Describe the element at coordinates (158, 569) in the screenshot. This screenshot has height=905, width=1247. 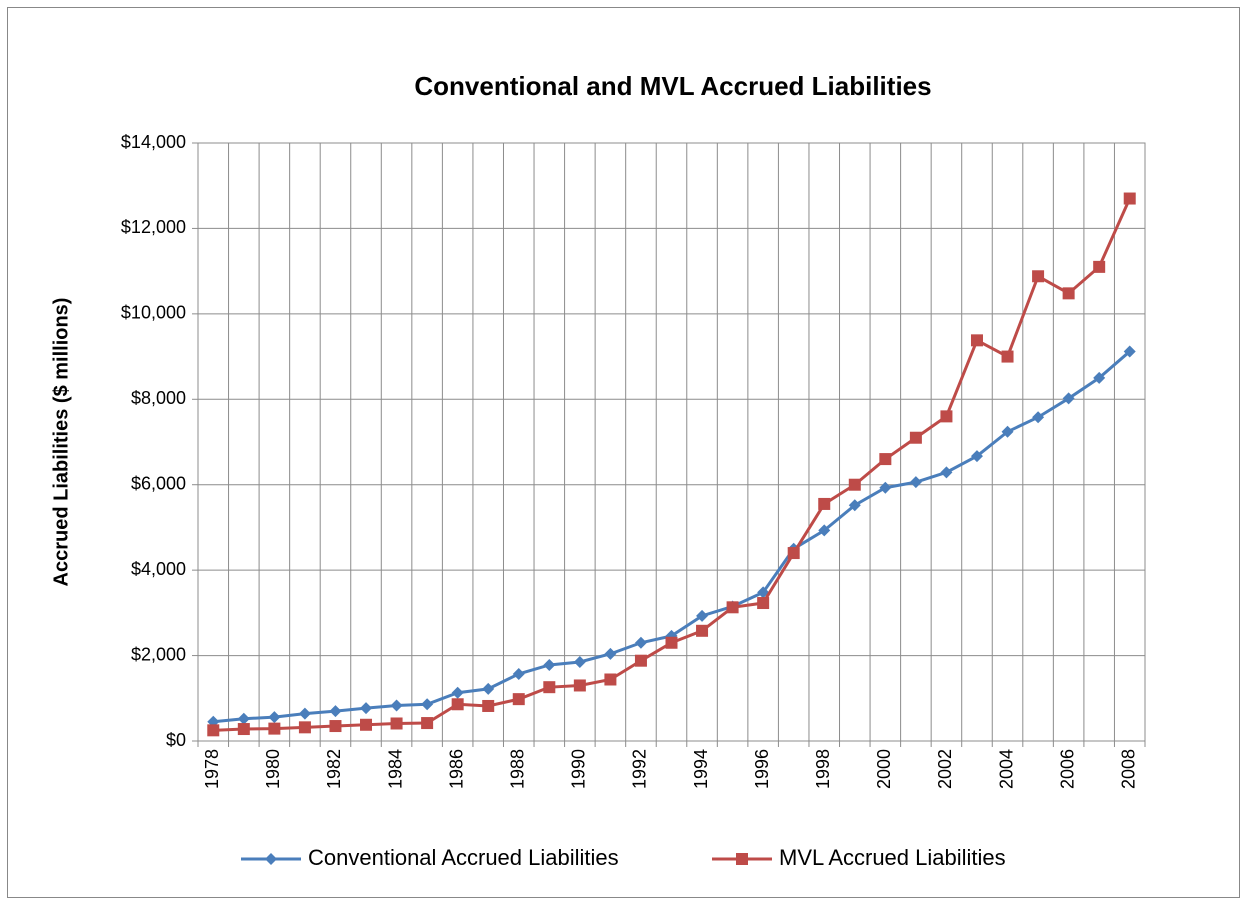
I see `y-tick-label: $4,000` at that location.